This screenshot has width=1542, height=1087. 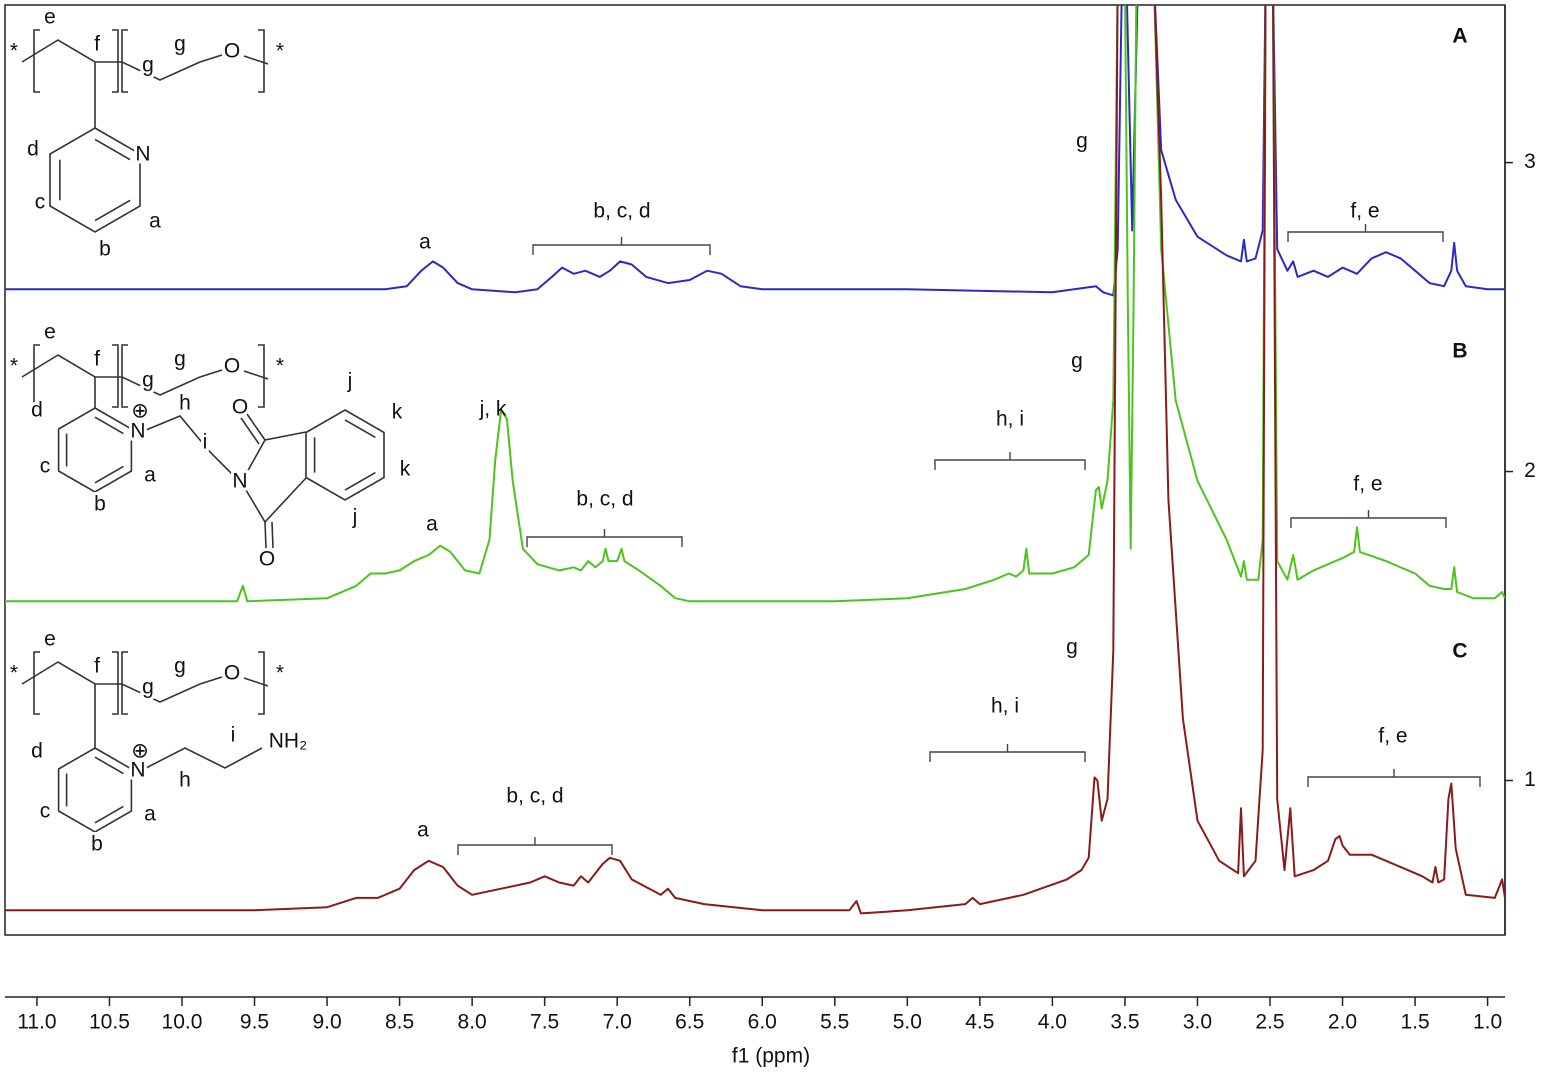 What do you see at coordinates (472, 1022) in the screenshot?
I see `x-tick-label: 8.0` at bounding box center [472, 1022].